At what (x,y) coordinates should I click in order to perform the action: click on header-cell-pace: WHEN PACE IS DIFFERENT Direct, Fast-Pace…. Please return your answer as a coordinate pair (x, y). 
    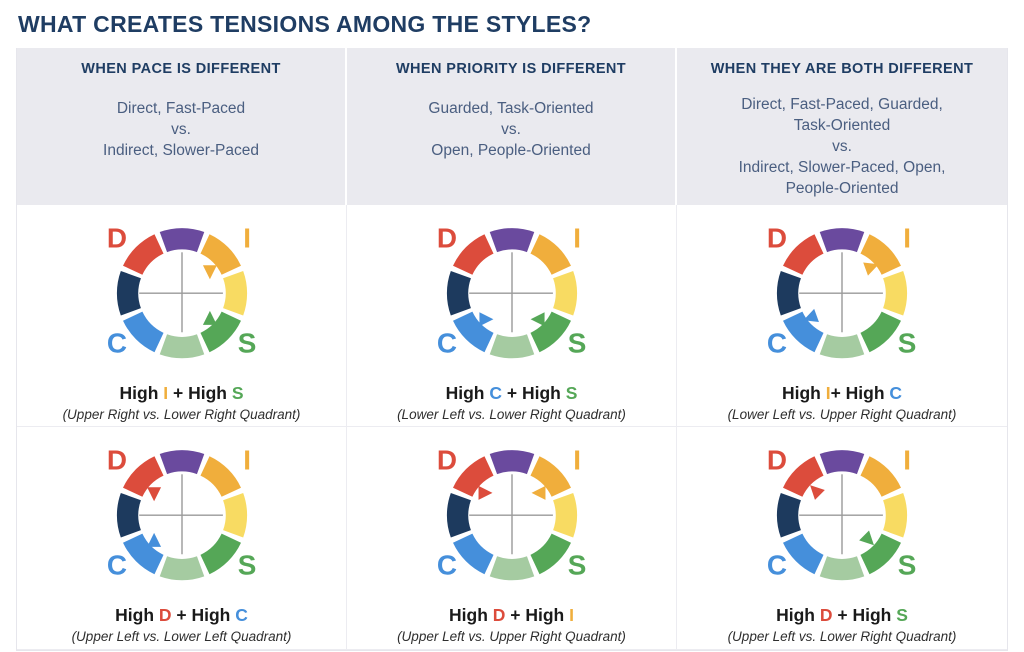
    Looking at the image, I should click on (182, 126).